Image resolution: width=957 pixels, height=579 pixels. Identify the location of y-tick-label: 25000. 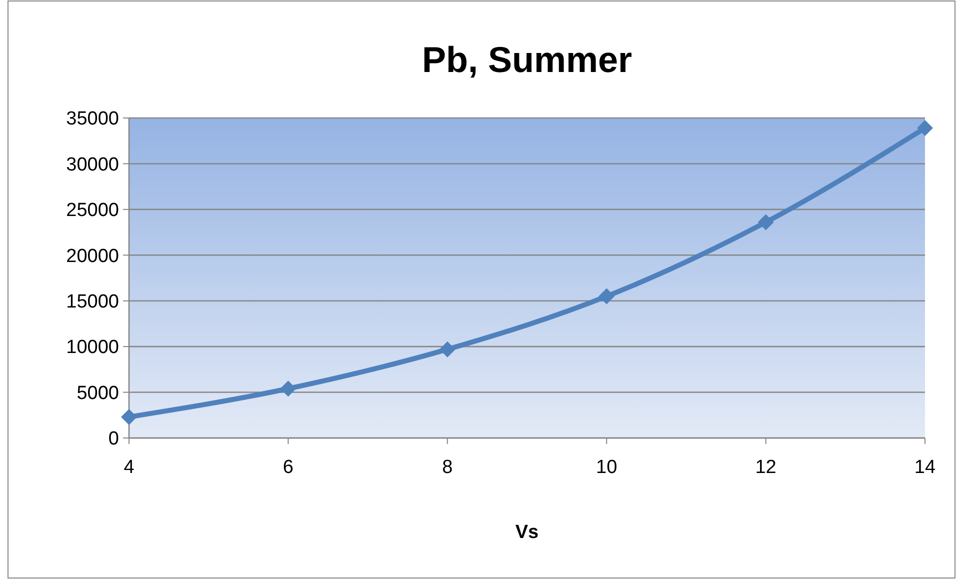
(92, 211).